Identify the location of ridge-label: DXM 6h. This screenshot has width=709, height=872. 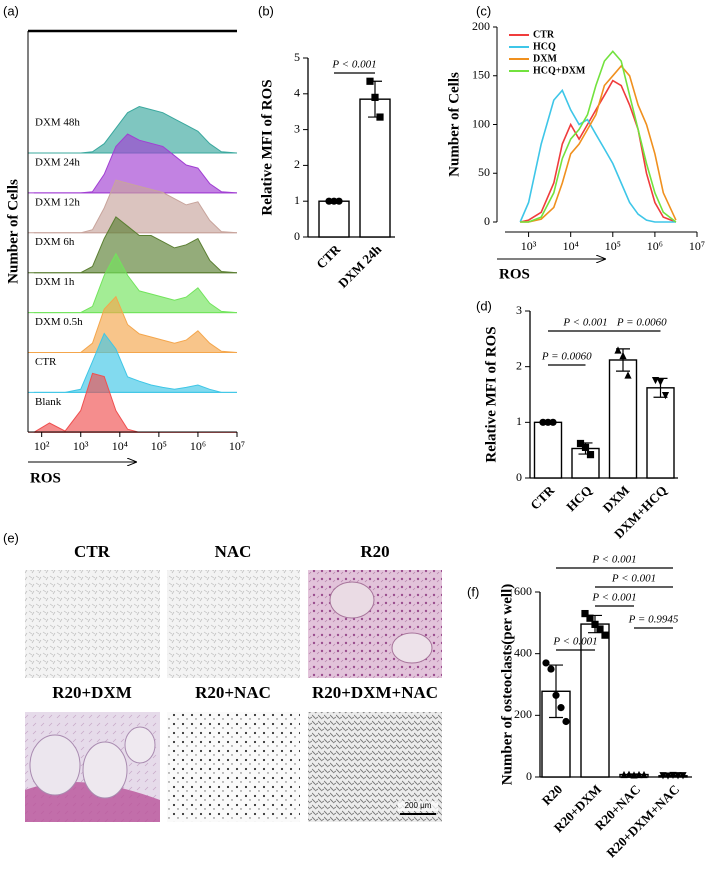
(55, 242).